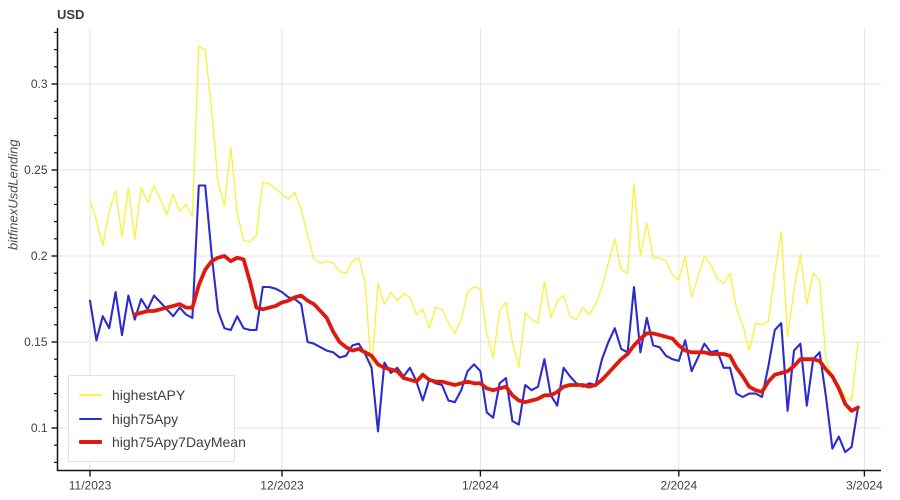 Image resolution: width=900 pixels, height=500 pixels. Describe the element at coordinates (90, 486) in the screenshot. I see `x-tick-label: 11/2023` at that location.